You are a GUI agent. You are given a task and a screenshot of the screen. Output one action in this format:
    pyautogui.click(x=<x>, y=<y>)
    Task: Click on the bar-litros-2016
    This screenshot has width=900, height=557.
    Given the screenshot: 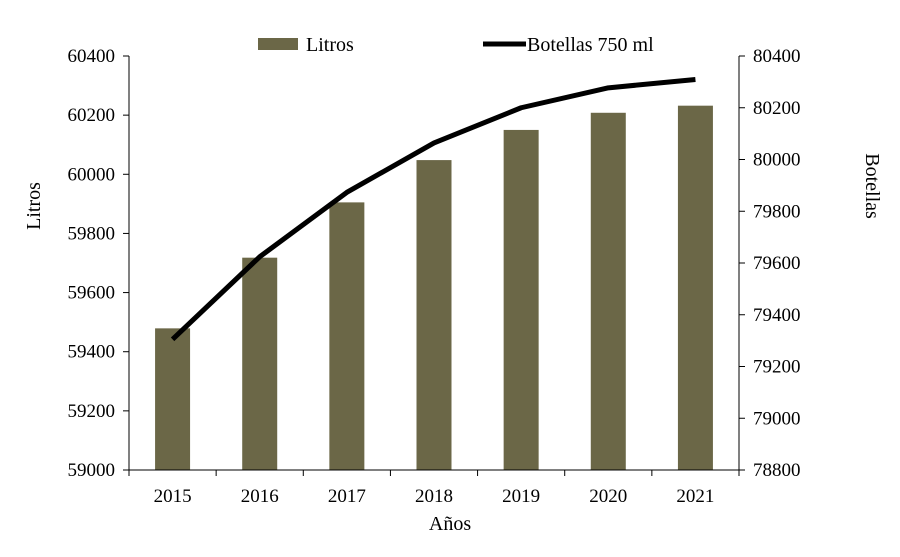 What is the action you would take?
    pyautogui.click(x=259, y=364)
    